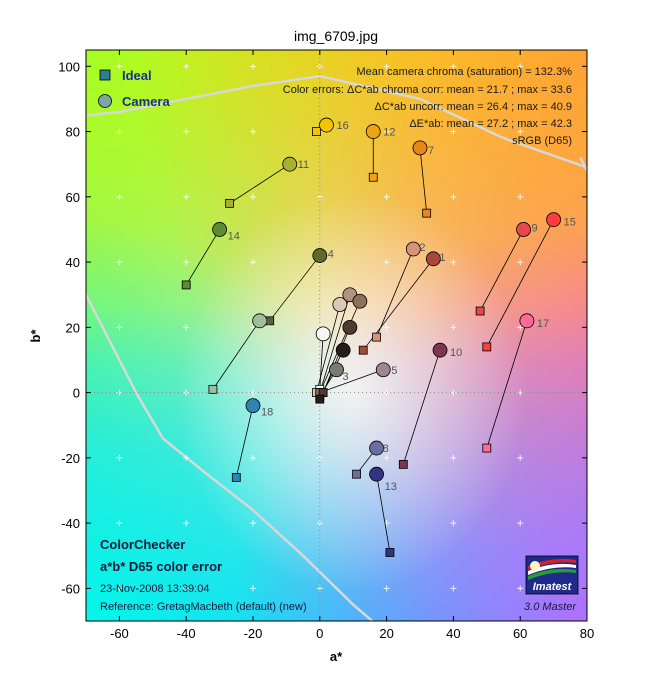  Describe the element at coordinates (391, 487) in the screenshot. I see `patch-label-13: 13` at that location.